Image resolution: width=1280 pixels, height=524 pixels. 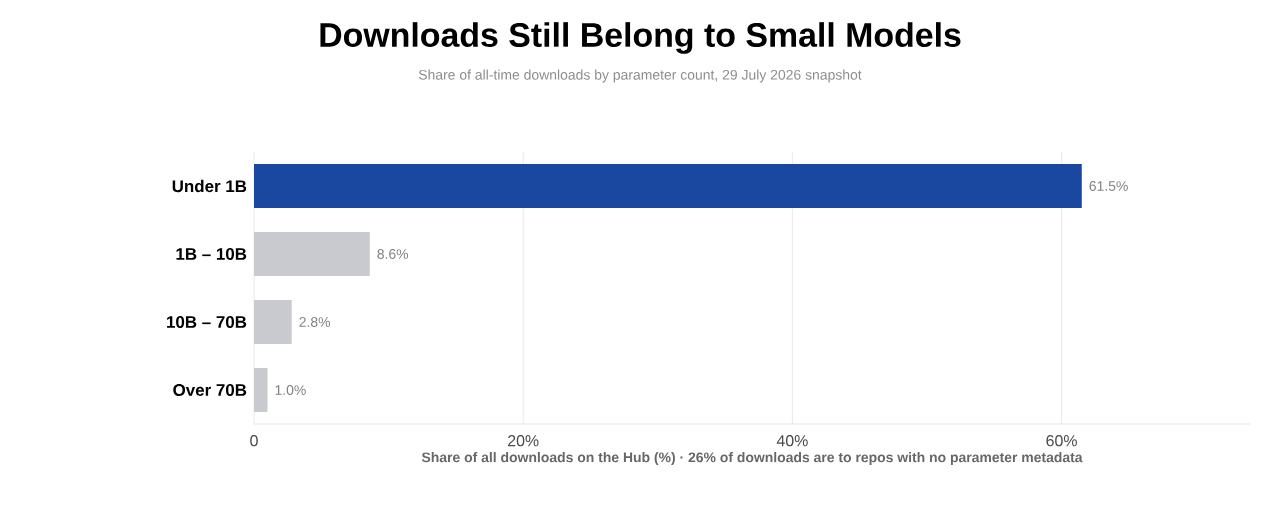 I want to click on y-tick-label: Over 70B, so click(x=210, y=390).